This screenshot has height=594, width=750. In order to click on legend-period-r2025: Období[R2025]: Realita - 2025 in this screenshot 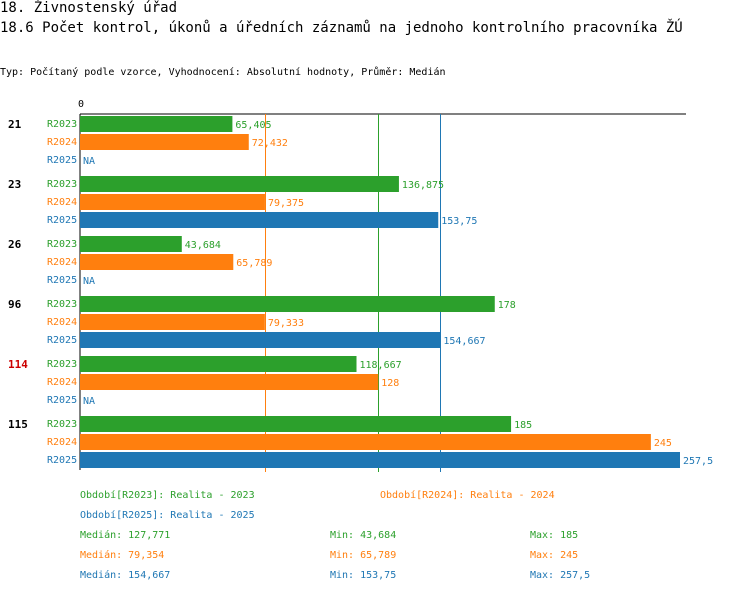, I will do `click(167, 515)`.